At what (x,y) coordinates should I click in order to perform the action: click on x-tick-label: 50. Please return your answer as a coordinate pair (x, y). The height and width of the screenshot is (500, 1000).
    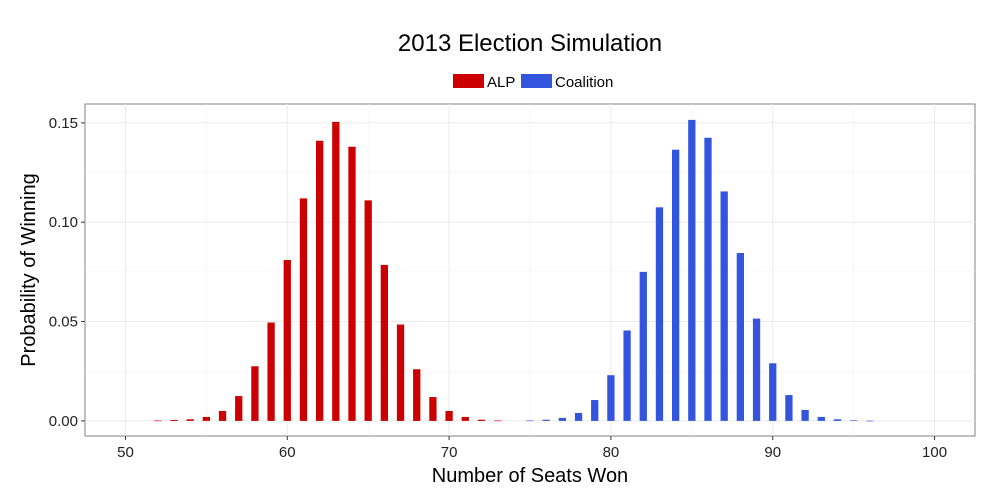
    Looking at the image, I should click on (125, 452).